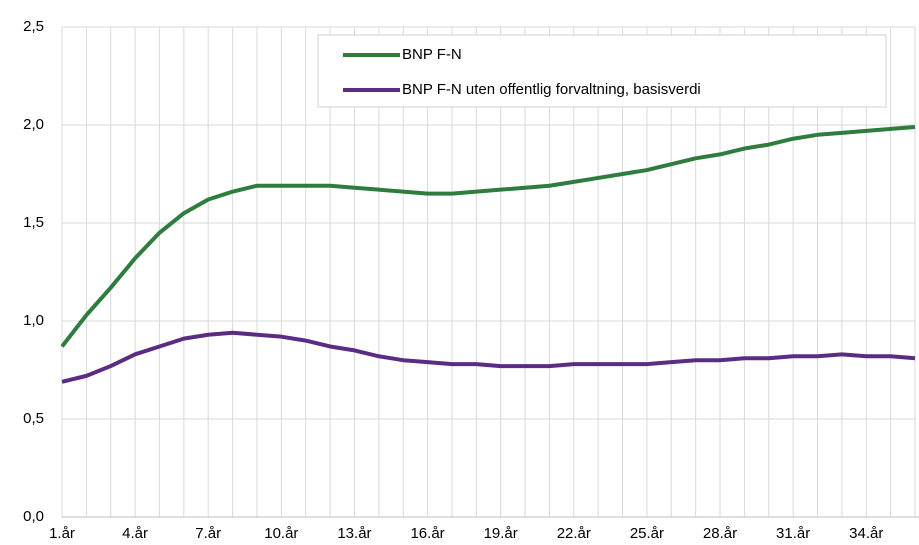 Image resolution: width=919 pixels, height=545 pixels. What do you see at coordinates (281, 533) in the screenshot?
I see `x-tick-label: 10.år` at bounding box center [281, 533].